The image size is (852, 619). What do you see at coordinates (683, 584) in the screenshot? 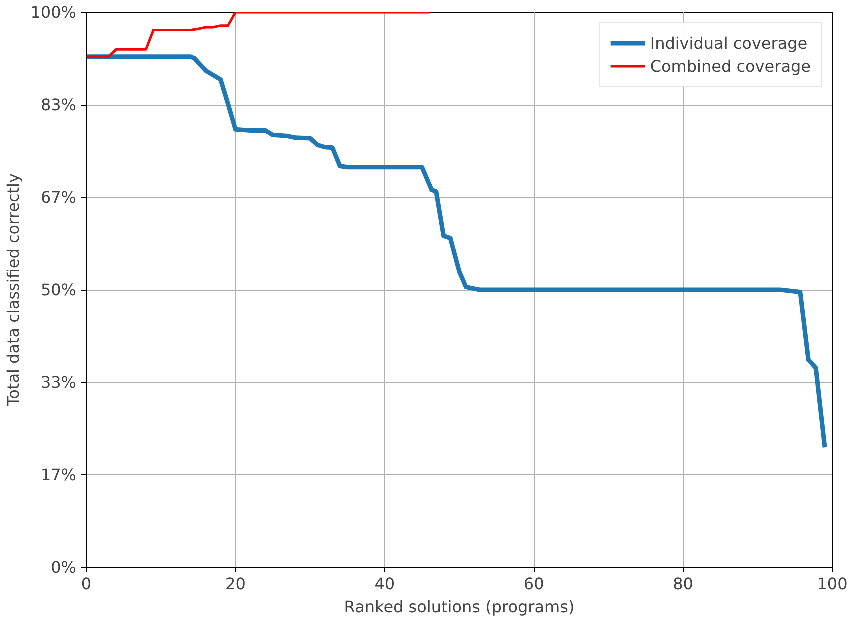
I see `x-tick-label: 80` at bounding box center [683, 584].